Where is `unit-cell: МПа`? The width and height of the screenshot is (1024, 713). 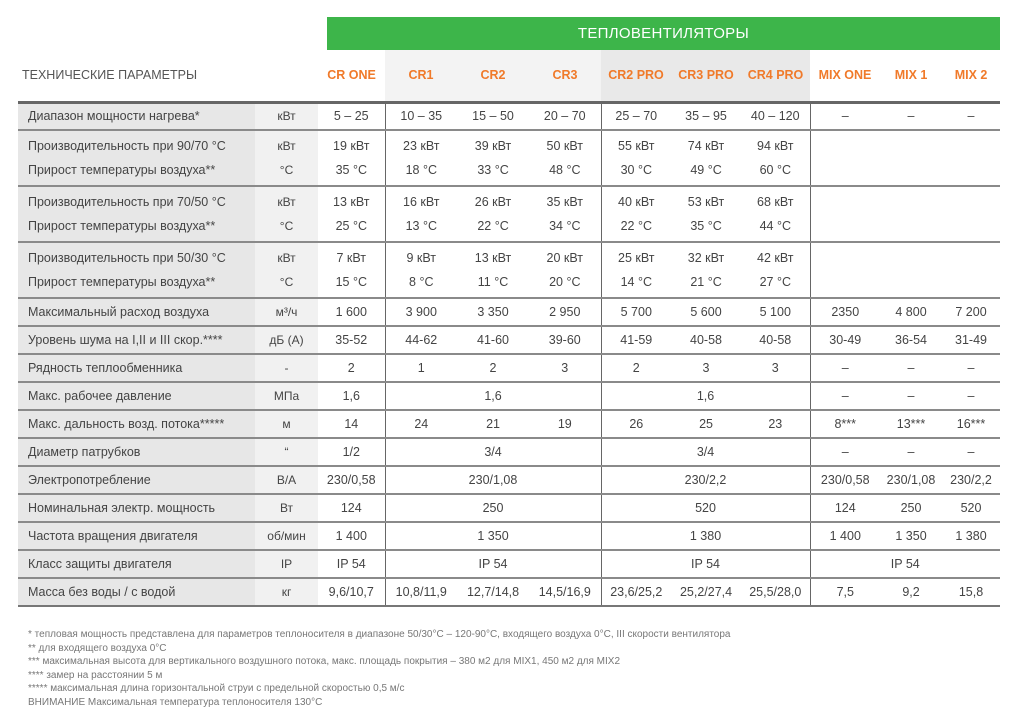
unit-cell: МПа is located at coordinates (287, 395).